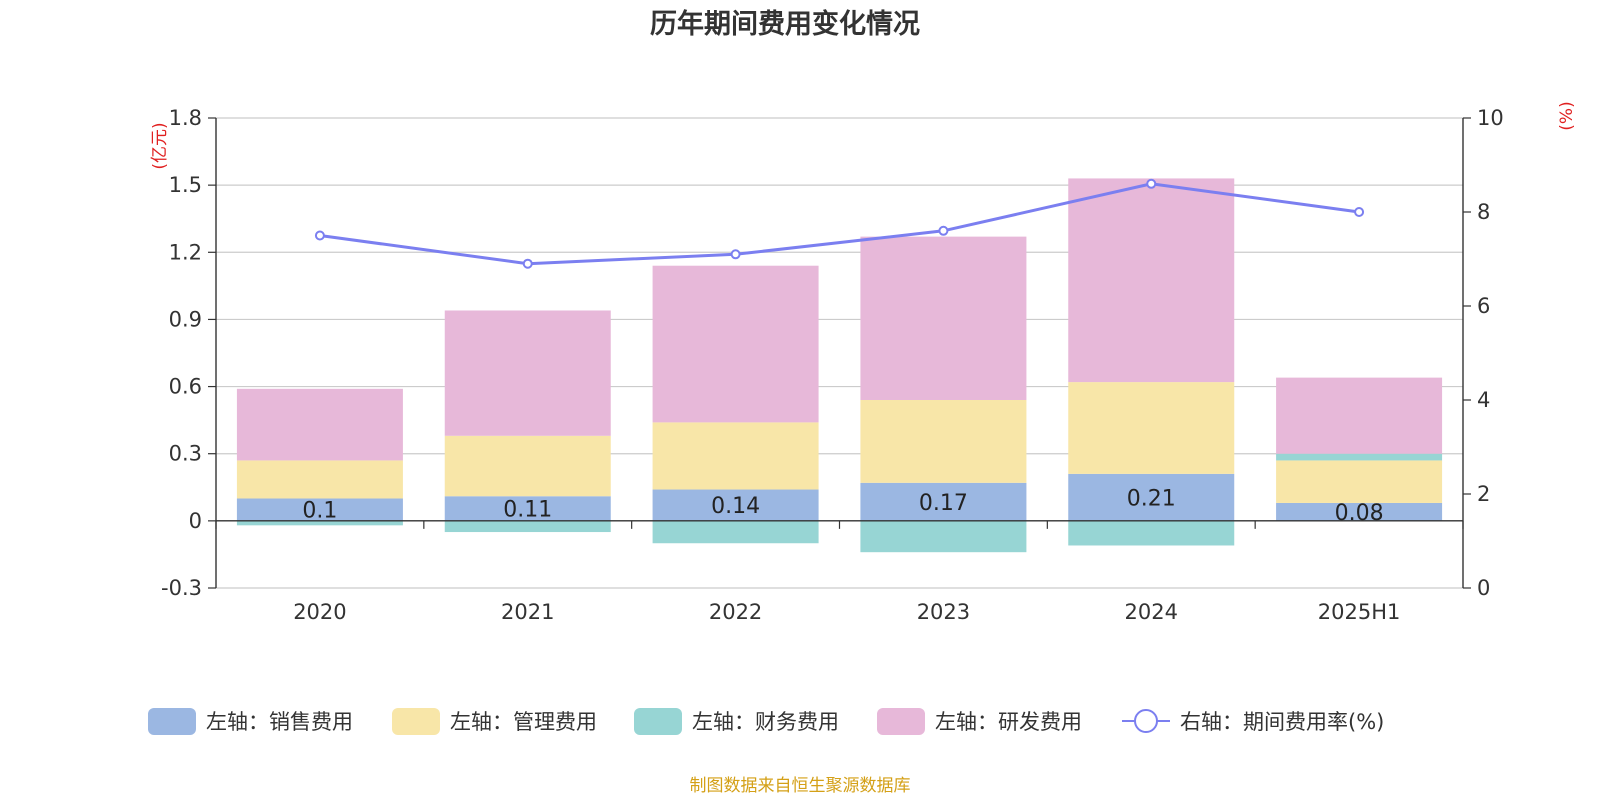  I want to click on y-right-tick-label: 10, so click(1490, 118).